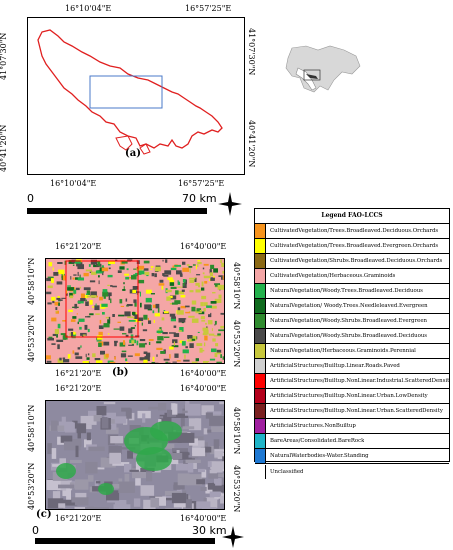  Describe the element at coordinates (313, 426) in the screenshot. I see `legend-label: ArtificialStructures.NonBuiltup` at that location.